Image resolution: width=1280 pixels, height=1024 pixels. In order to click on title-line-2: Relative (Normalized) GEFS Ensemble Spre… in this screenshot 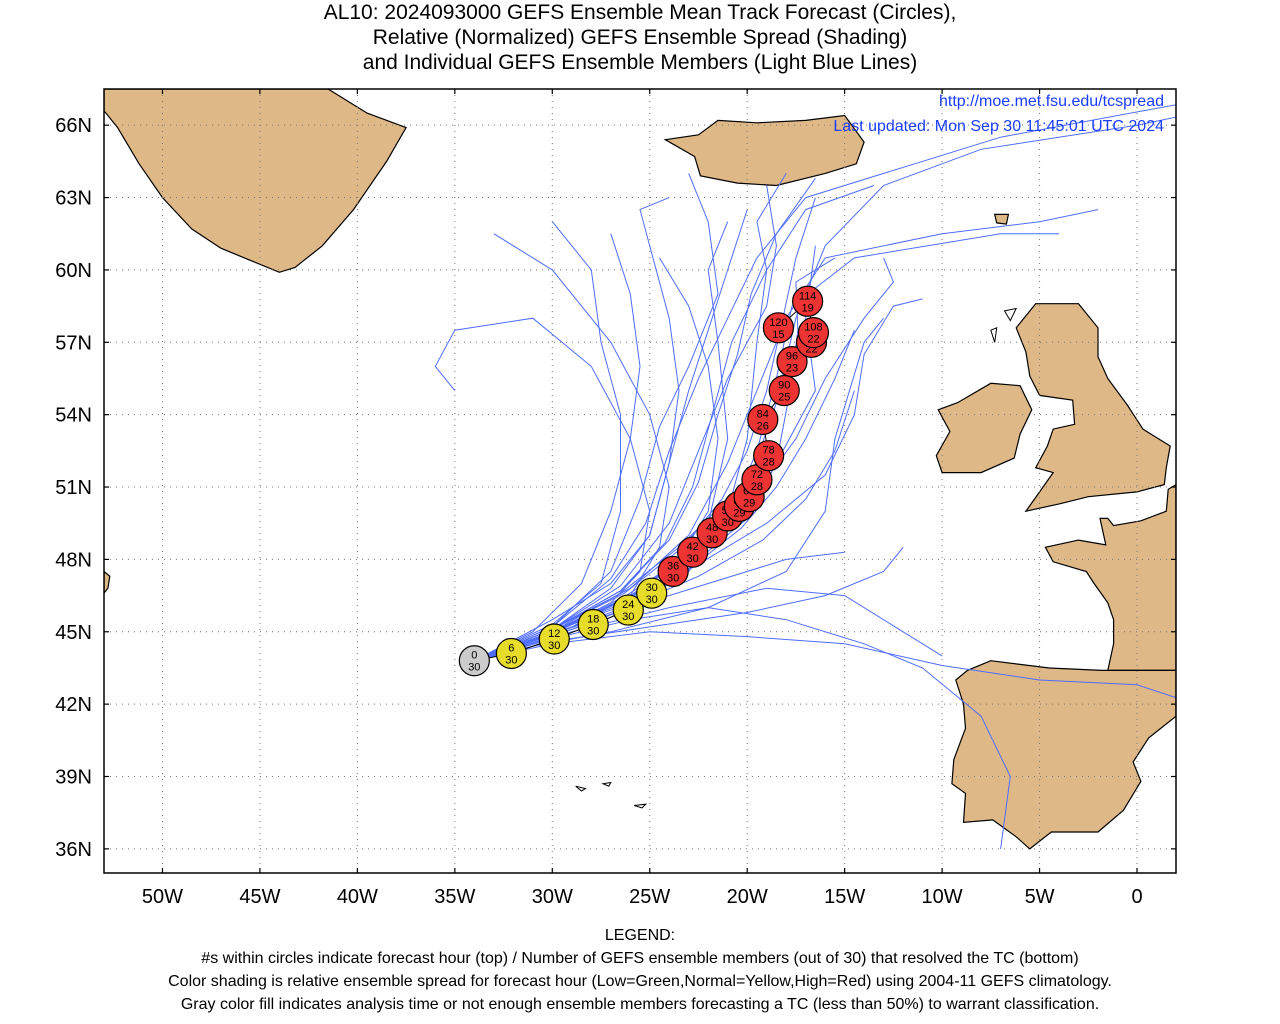, I will do `click(640, 37)`.